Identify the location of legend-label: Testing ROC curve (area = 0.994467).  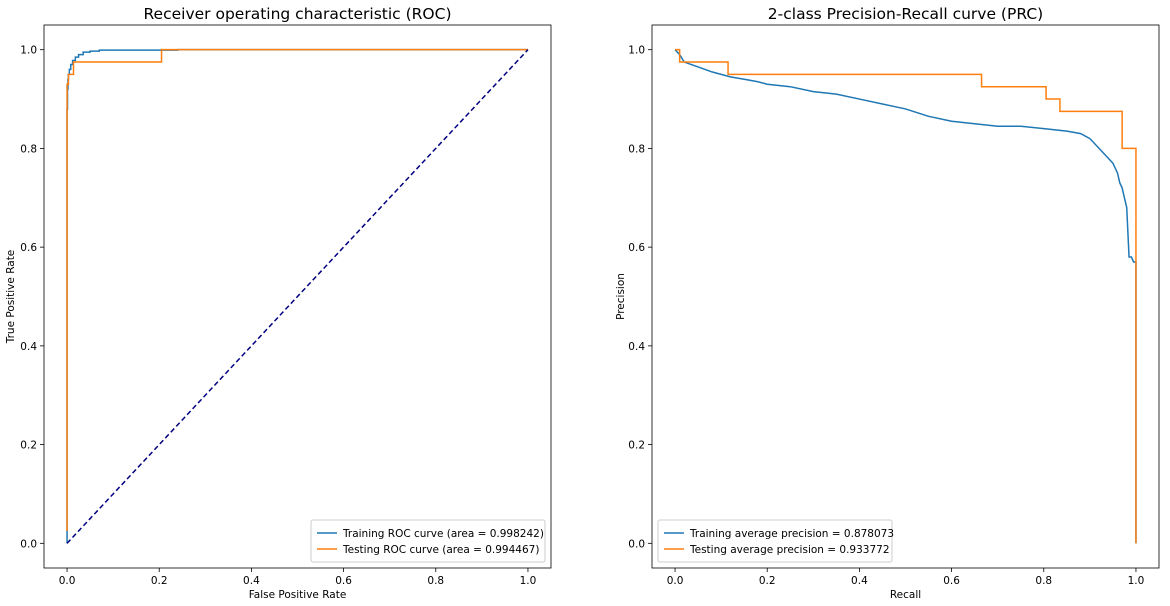
(440, 550).